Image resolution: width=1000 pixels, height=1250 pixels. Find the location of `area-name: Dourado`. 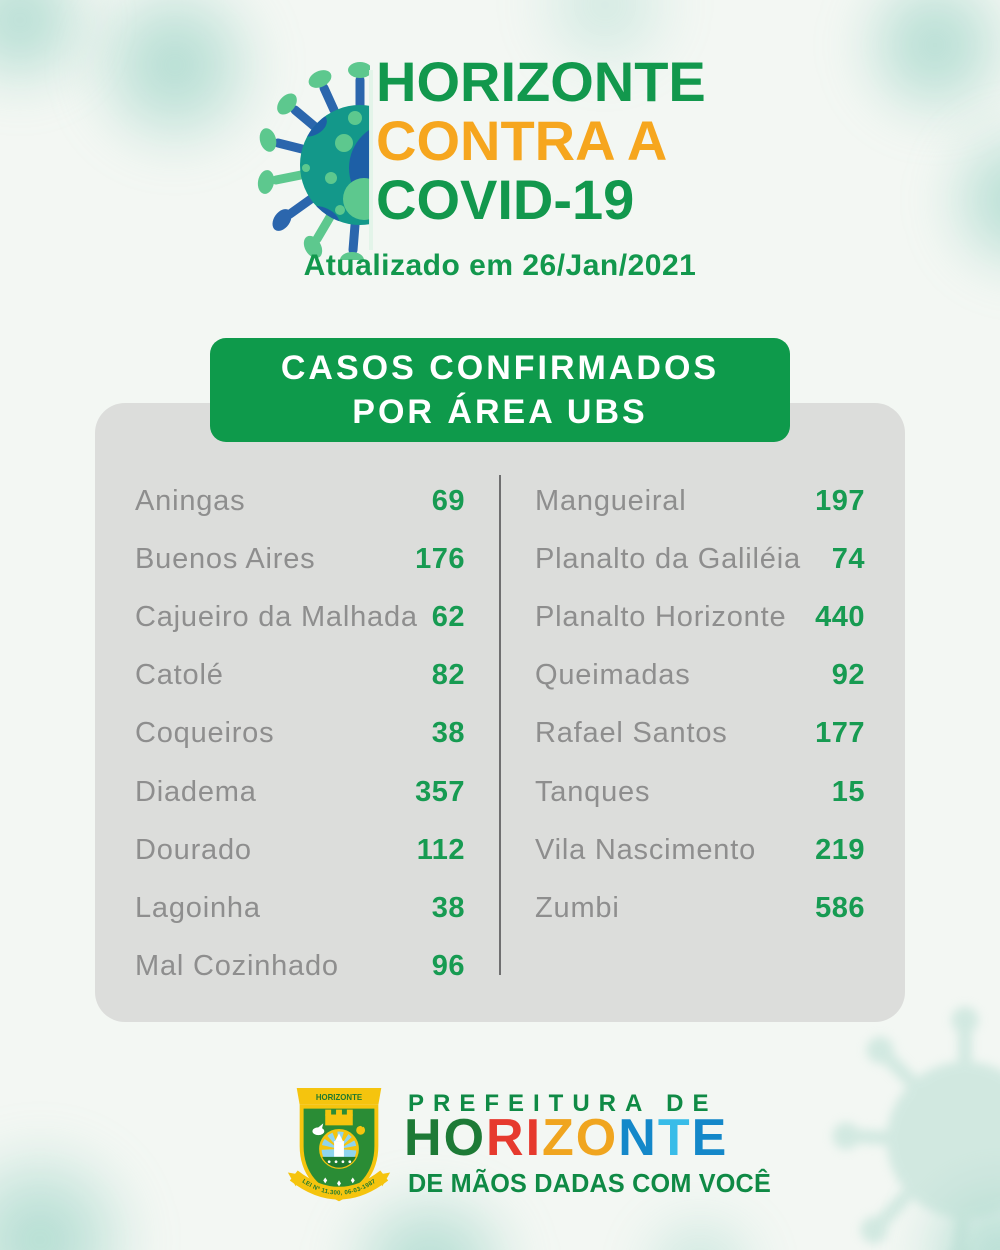

area-name: Dourado is located at coordinates (193, 849).